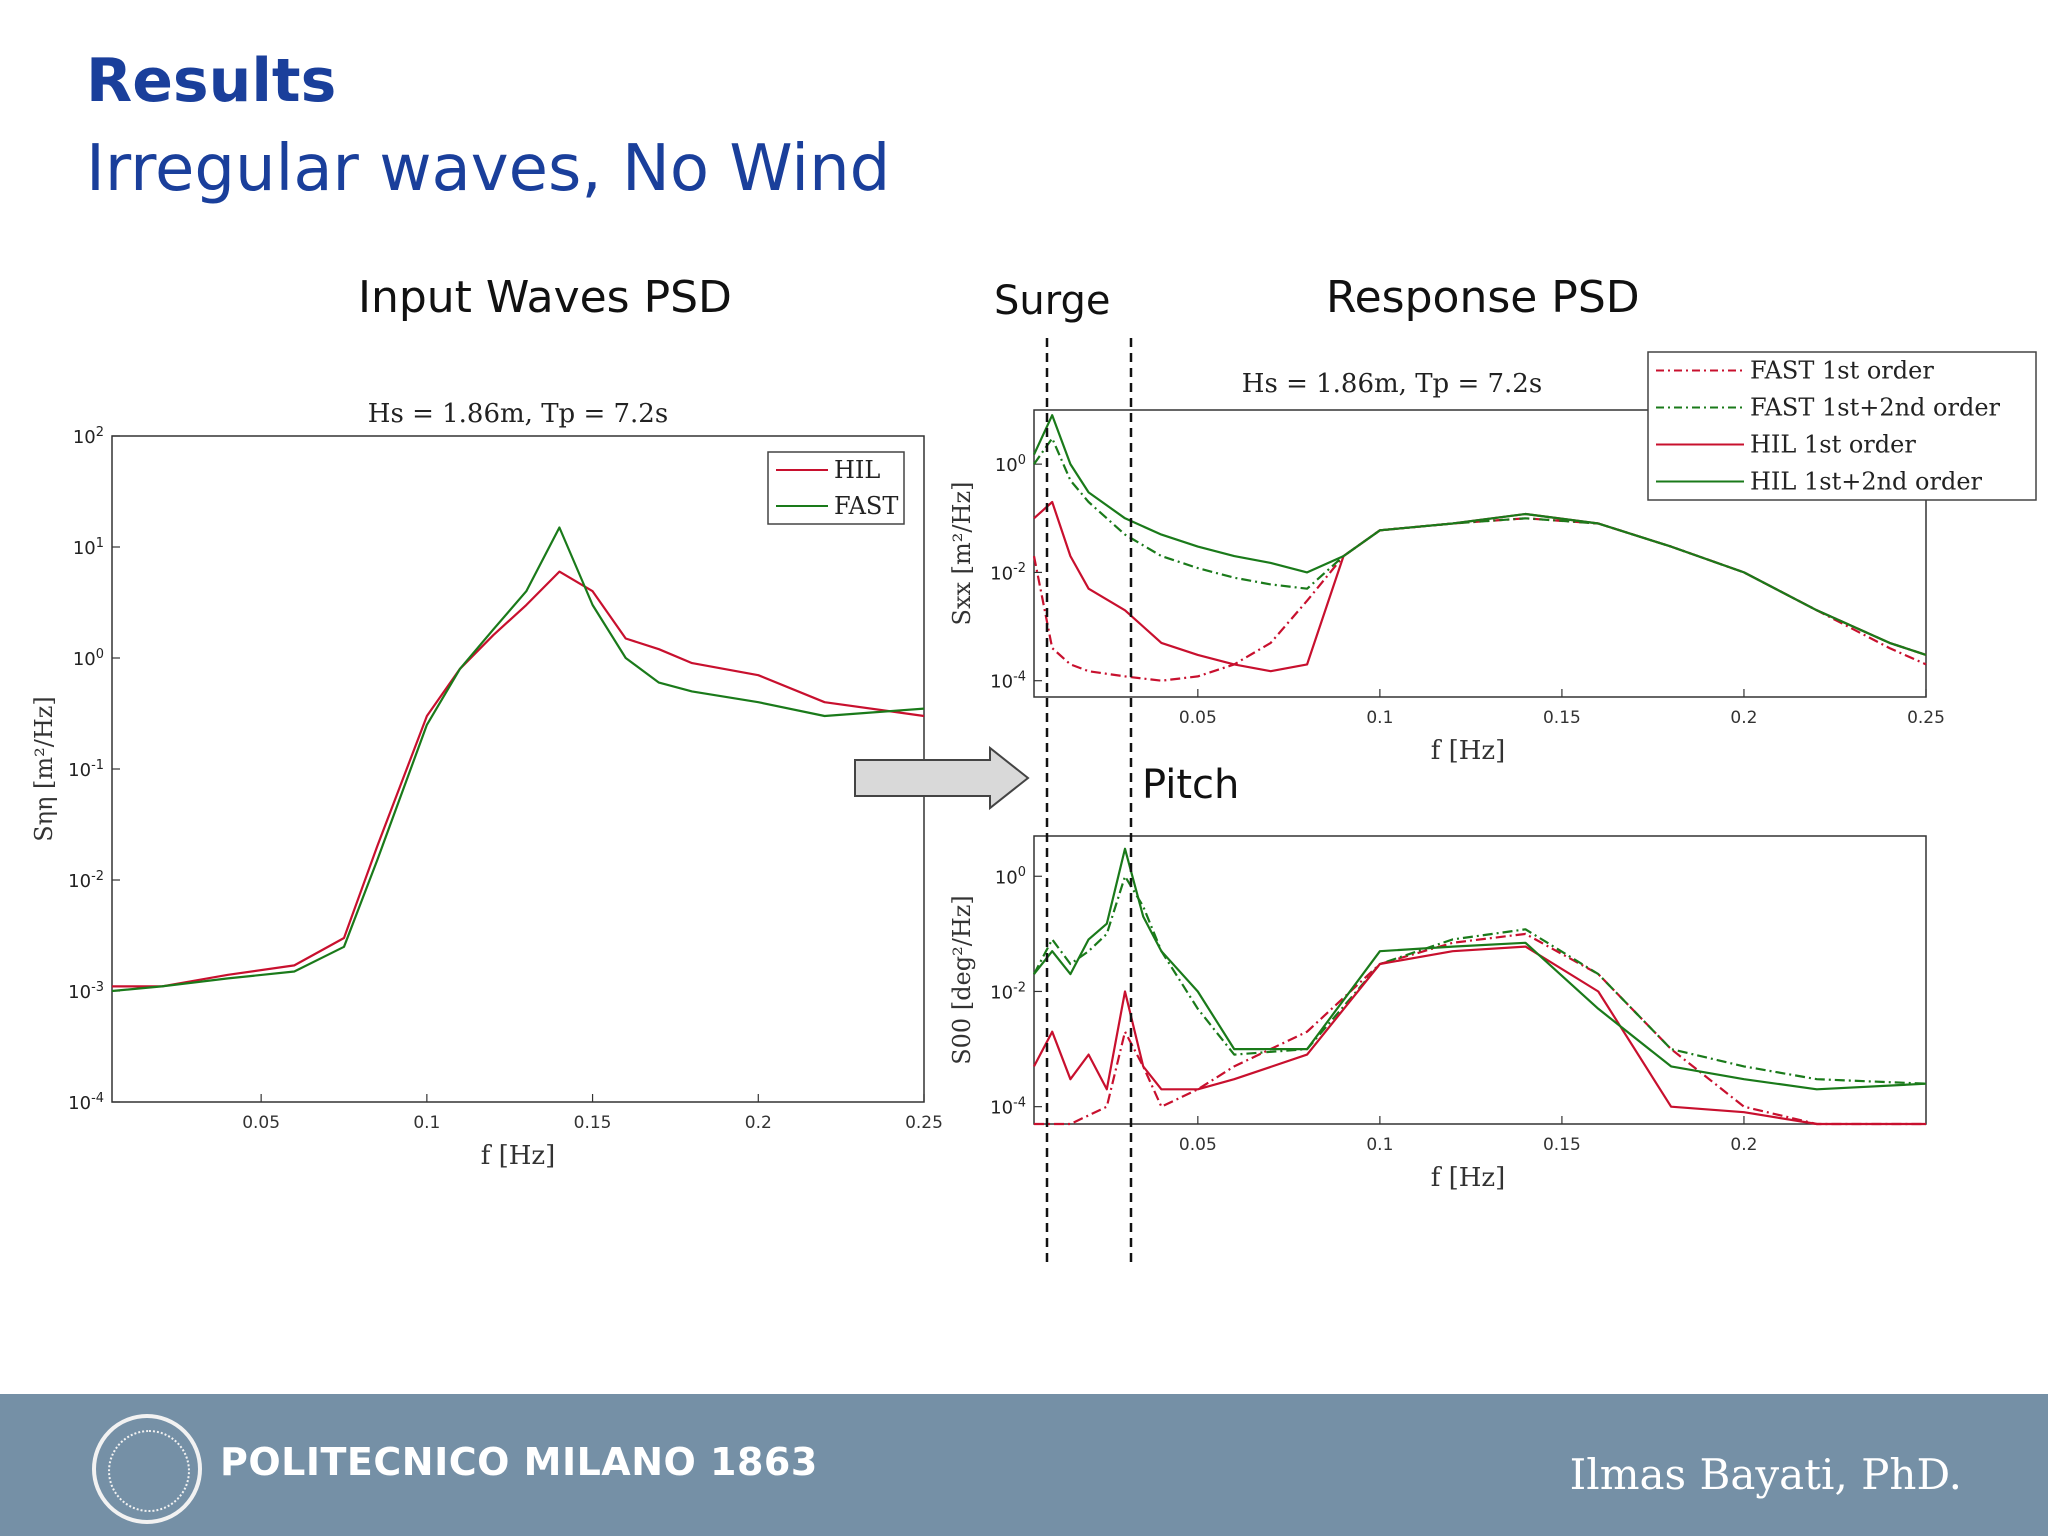 This screenshot has width=2048, height=1536. What do you see at coordinates (545, 297) in the screenshot?
I see `input-waves-label: Input Waves PSD` at bounding box center [545, 297].